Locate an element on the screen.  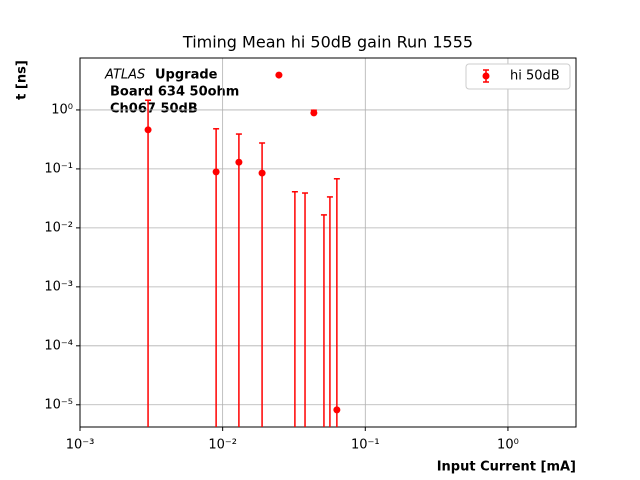
annotation: Board 634 50ohm is located at coordinates (174, 92).